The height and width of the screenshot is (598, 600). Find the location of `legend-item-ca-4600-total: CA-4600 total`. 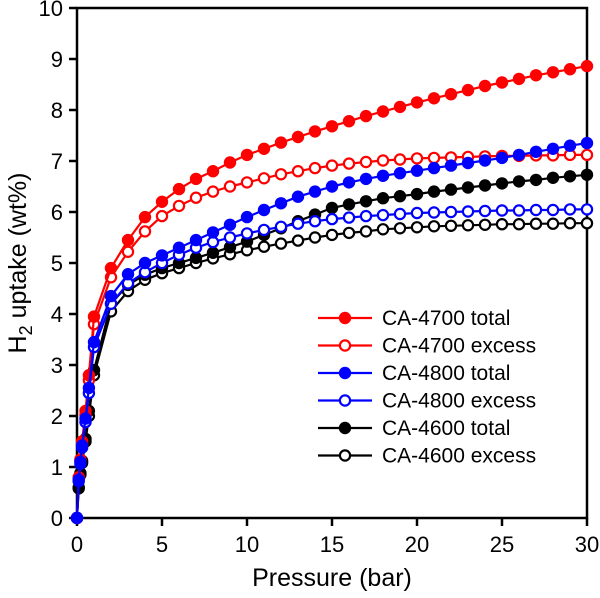

legend-item-ca-4600-total: CA-4600 total is located at coordinates (414, 428).